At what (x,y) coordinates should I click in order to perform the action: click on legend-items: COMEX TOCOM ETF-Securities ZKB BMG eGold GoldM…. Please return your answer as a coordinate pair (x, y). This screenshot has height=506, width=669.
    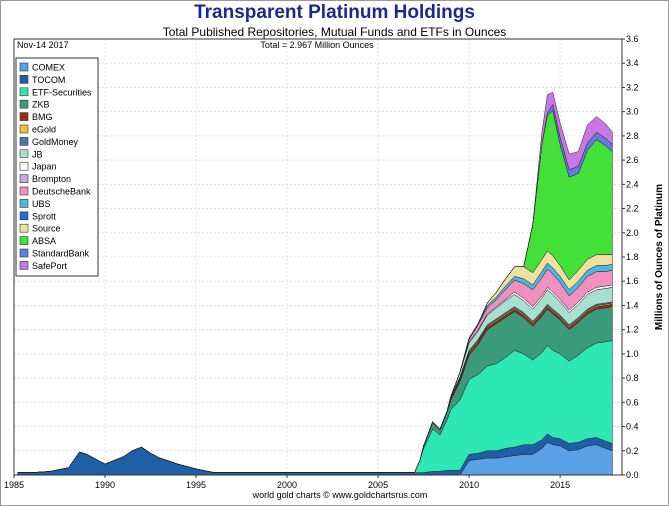
    Looking at the image, I should click on (55, 166).